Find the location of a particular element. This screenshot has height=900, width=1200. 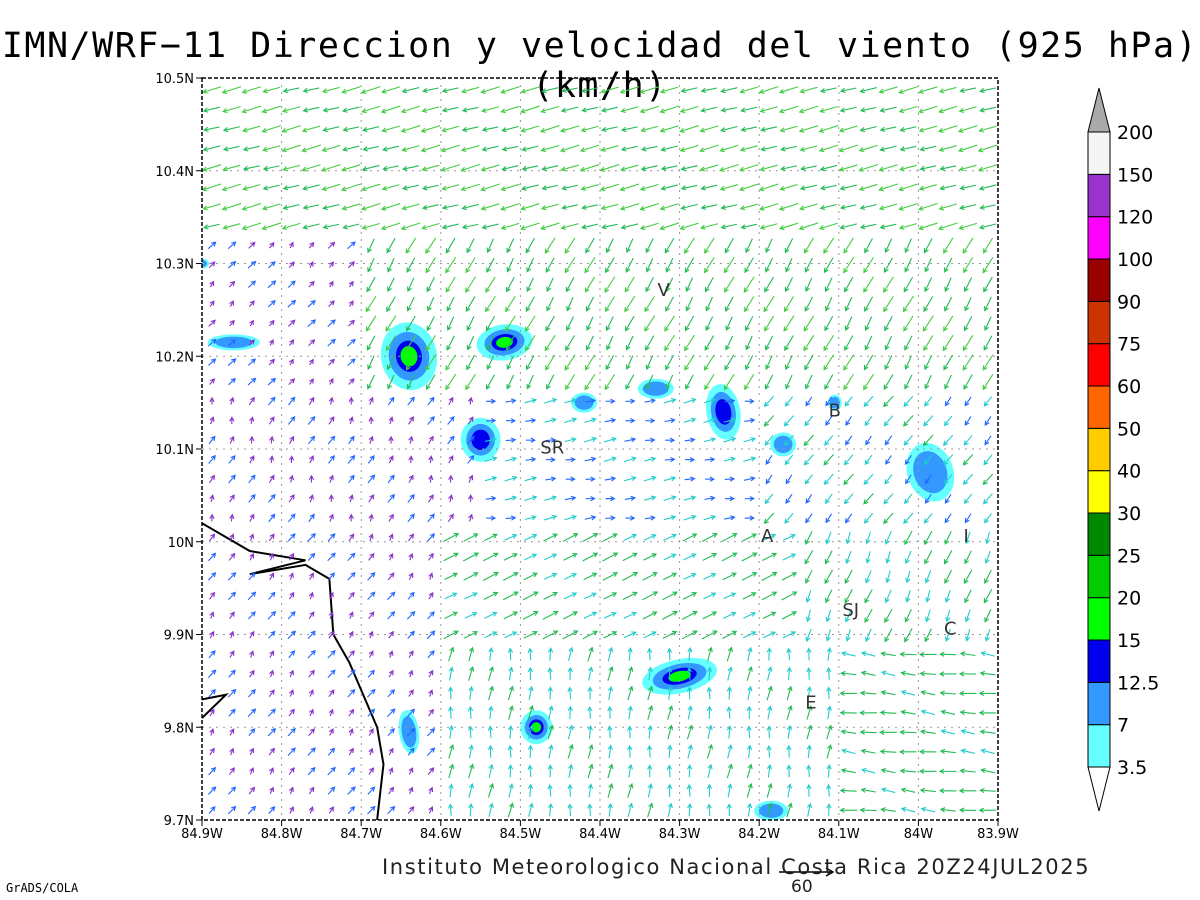

x-tick-label: 84.1W is located at coordinates (839, 834).